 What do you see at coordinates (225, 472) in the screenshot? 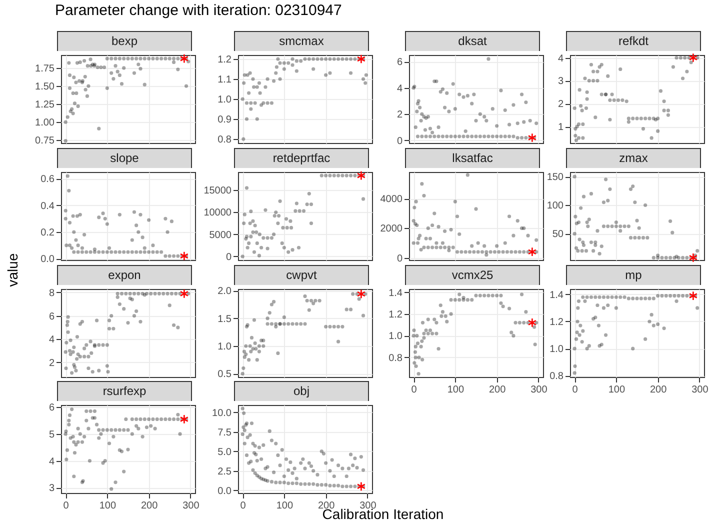
I see `y-tick-label: 2.5` at bounding box center [225, 472].